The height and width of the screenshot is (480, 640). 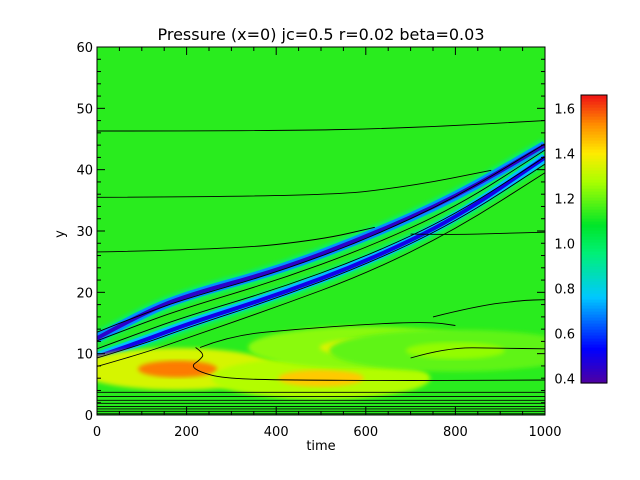 I want to click on x-tick-label: 600, so click(x=365, y=432).